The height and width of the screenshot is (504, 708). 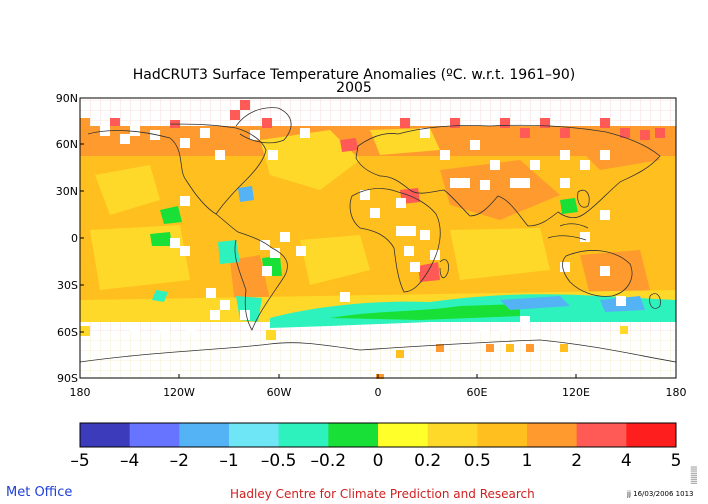 I want to click on lat-label-60n: 60N, so click(x=66, y=144).